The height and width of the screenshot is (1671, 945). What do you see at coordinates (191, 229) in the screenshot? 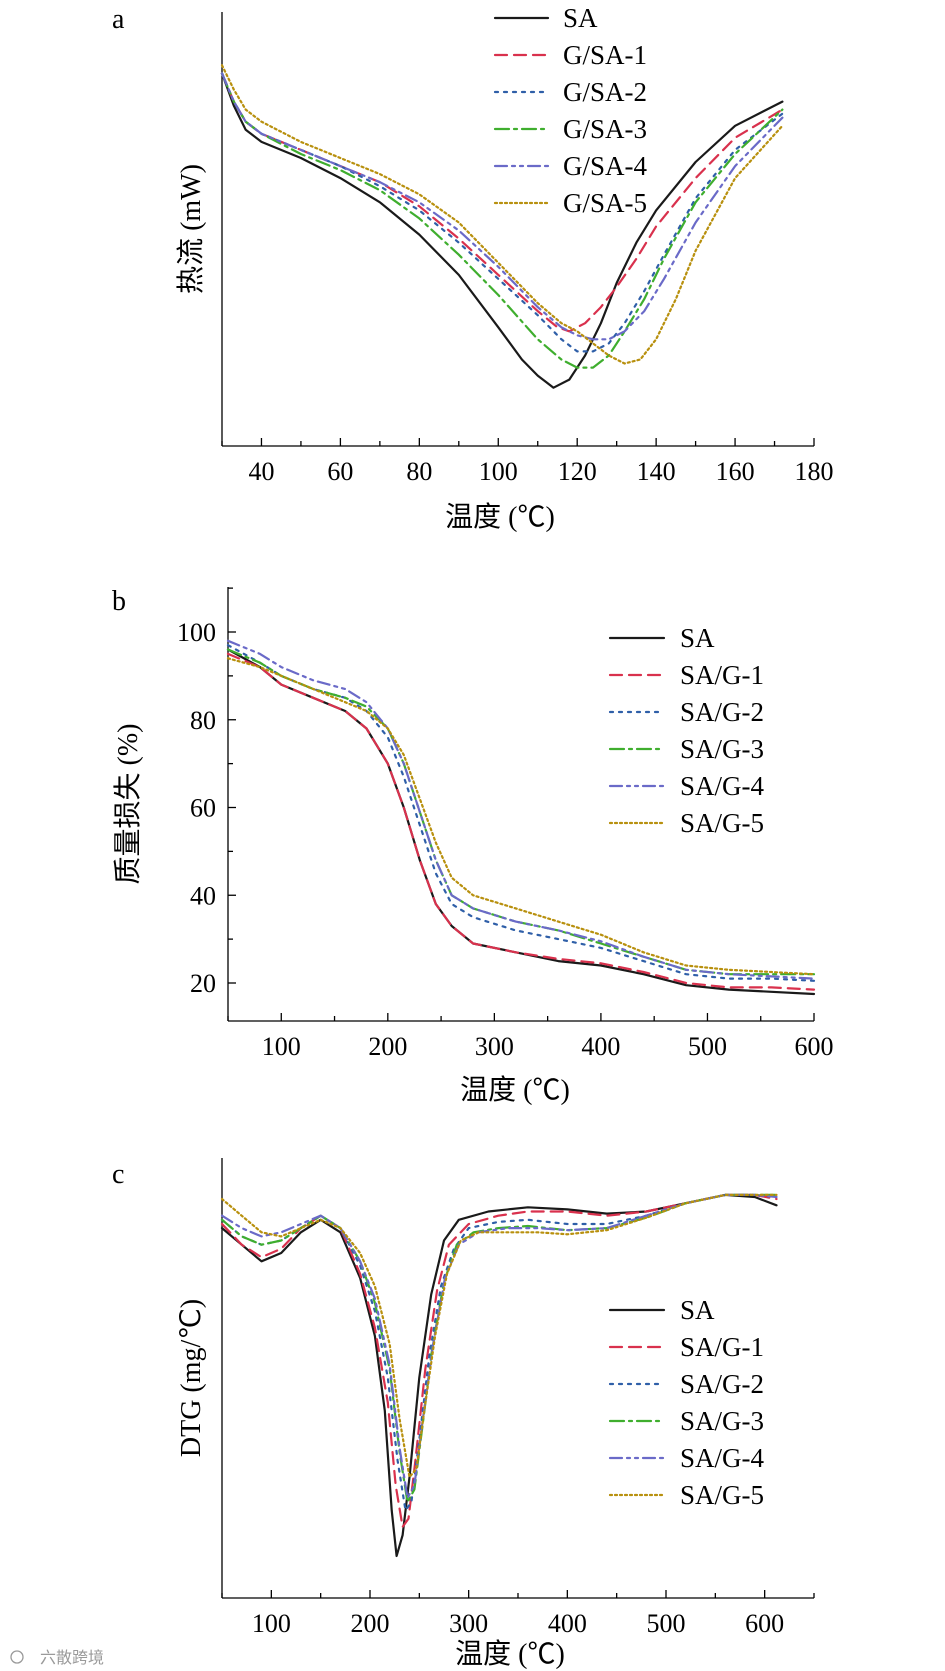
I see `y-axis-label-a: 热流 (mW)` at bounding box center [191, 229].